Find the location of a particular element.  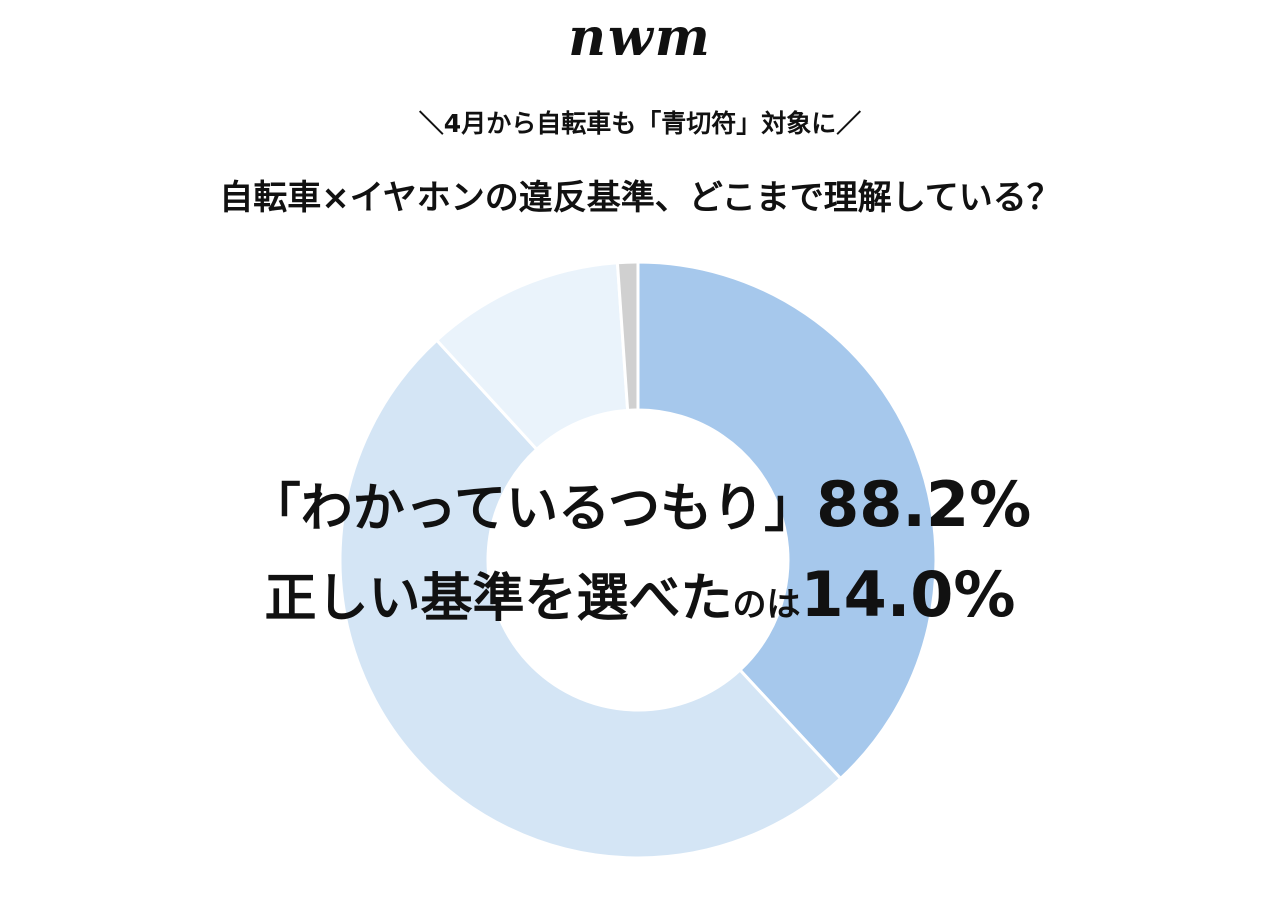

chart-subtitle: ＼4月から自転車も「青切符」対象に／ is located at coordinates (640, 123).